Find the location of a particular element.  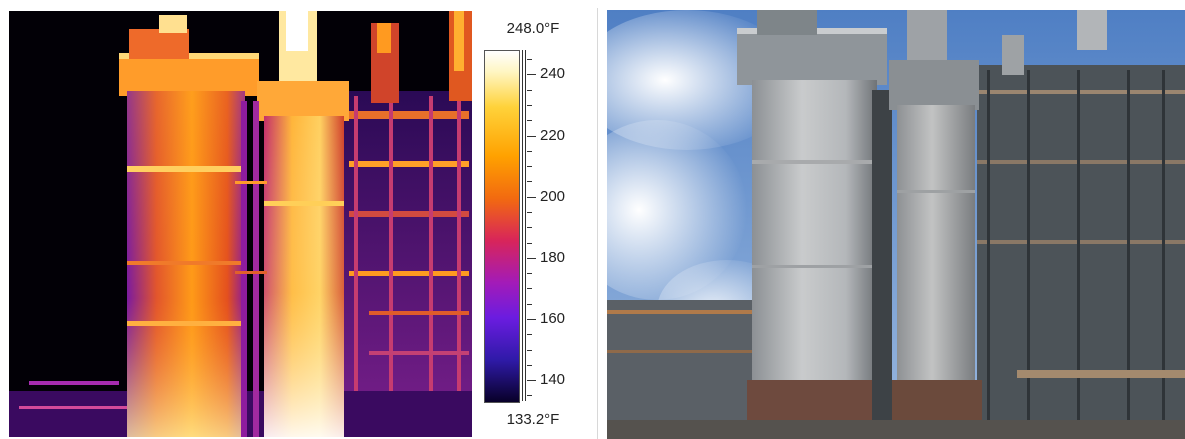

scale-tick-label: 160 is located at coordinates (553, 319).